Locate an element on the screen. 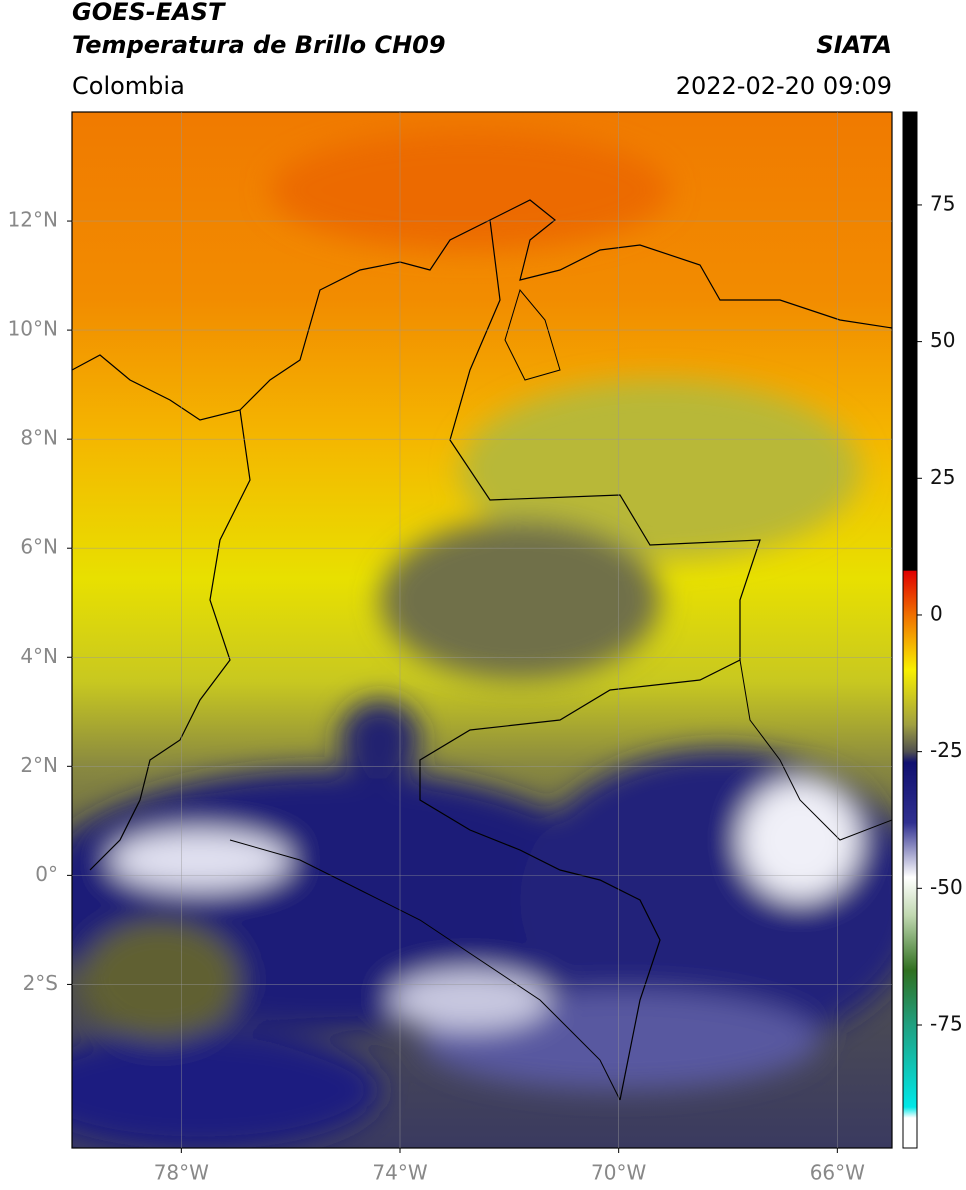 The image size is (966, 1190). y-tick-label: 10°N is located at coordinates (33, 329).